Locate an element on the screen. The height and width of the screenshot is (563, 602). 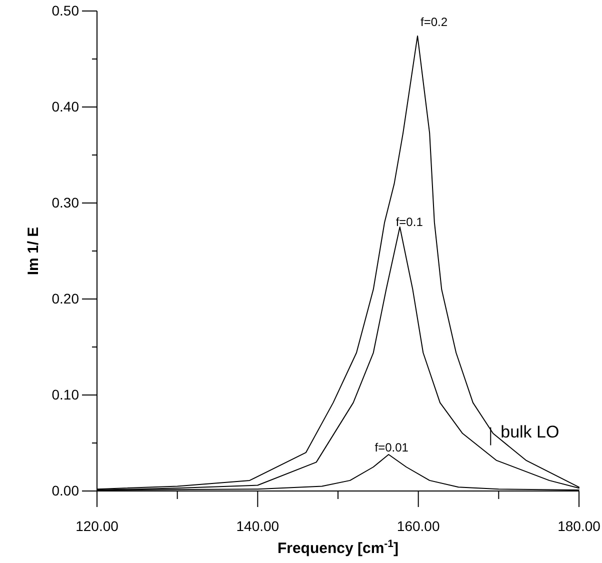
y-axis-title: Im 1/ E is located at coordinates (33, 251).